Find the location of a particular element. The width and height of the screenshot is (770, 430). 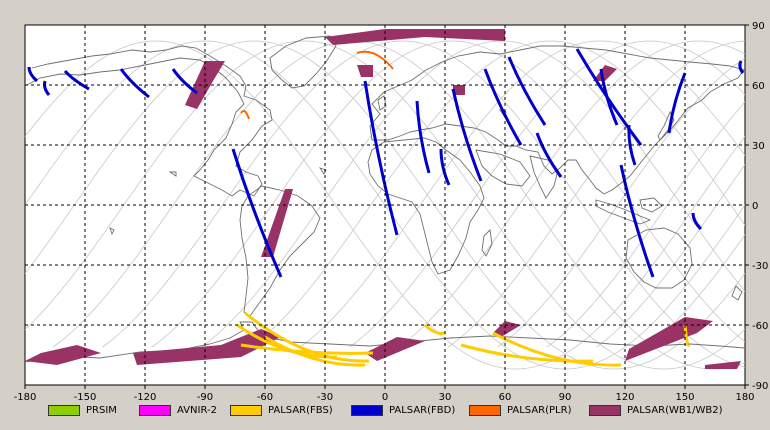

legend-item: PALSAR(FBS) is located at coordinates (281, 410).